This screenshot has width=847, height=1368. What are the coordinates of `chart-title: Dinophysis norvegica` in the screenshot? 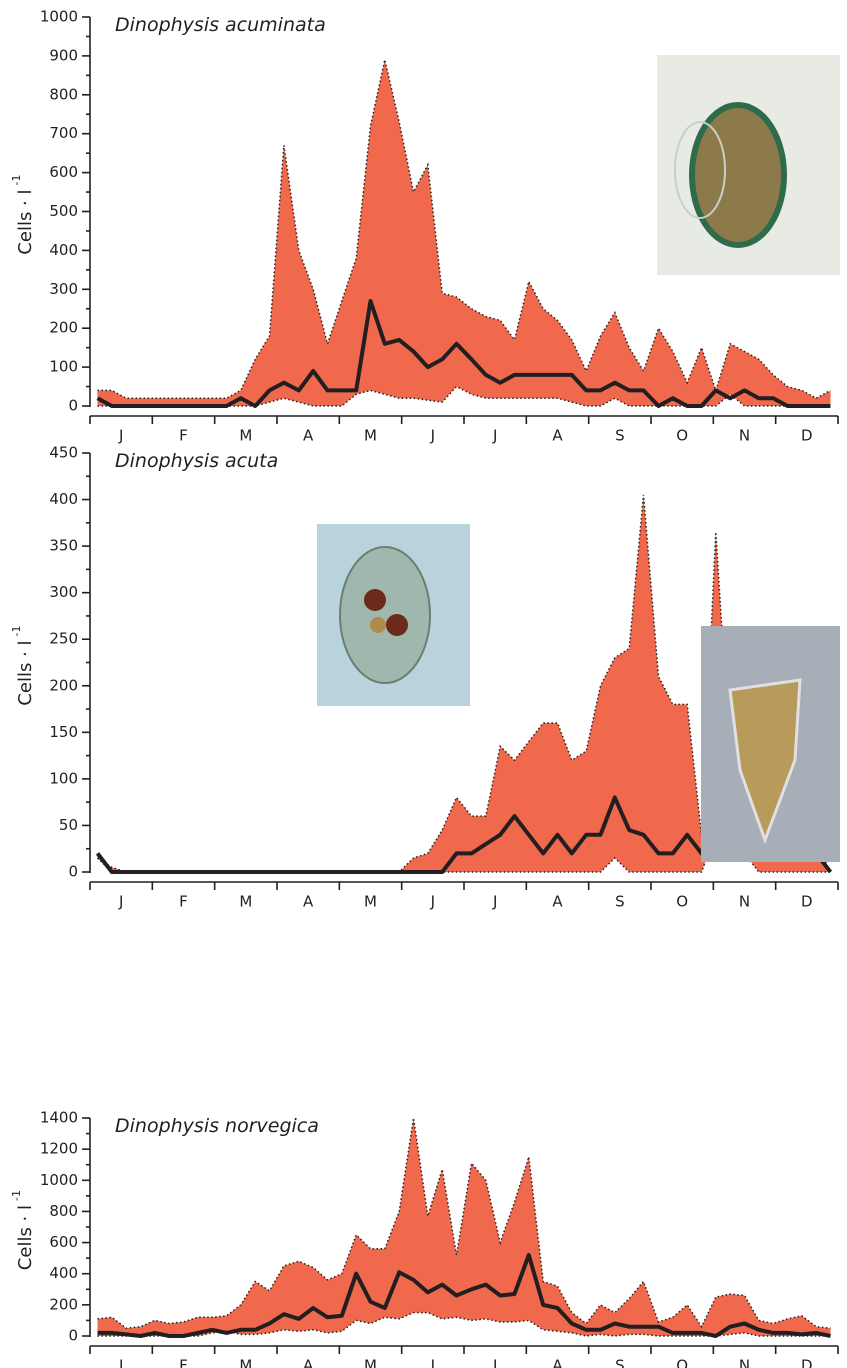 It's located at (217, 1126).